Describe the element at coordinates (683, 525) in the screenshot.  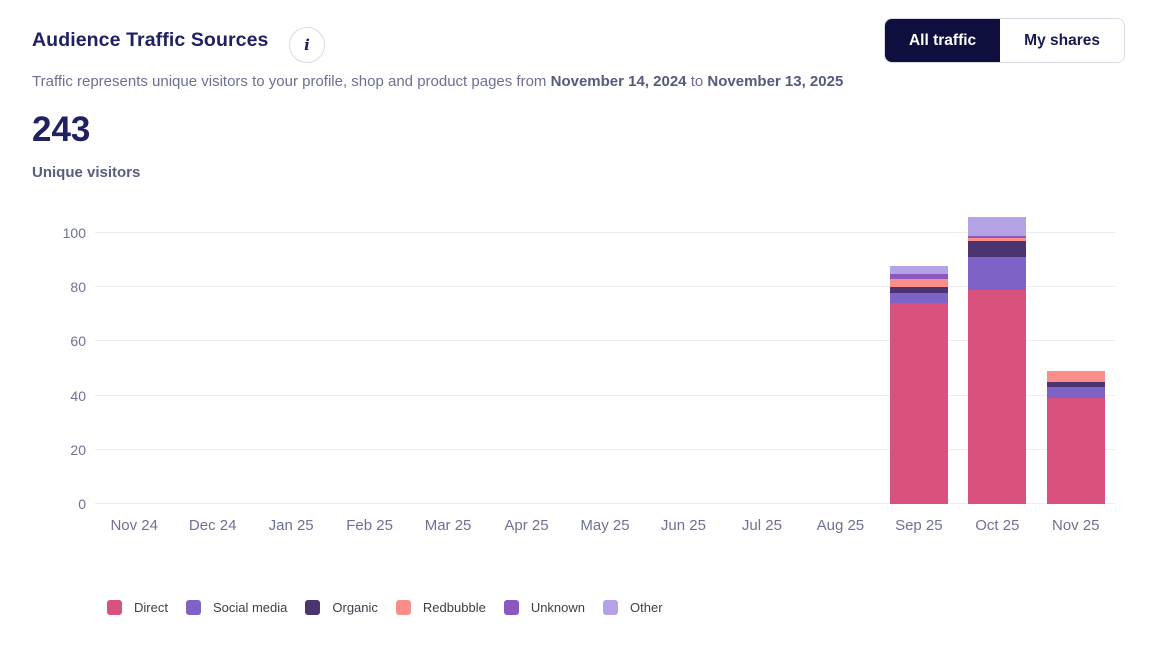
I see `x-tick-label-jun-25: Jun 25` at that location.